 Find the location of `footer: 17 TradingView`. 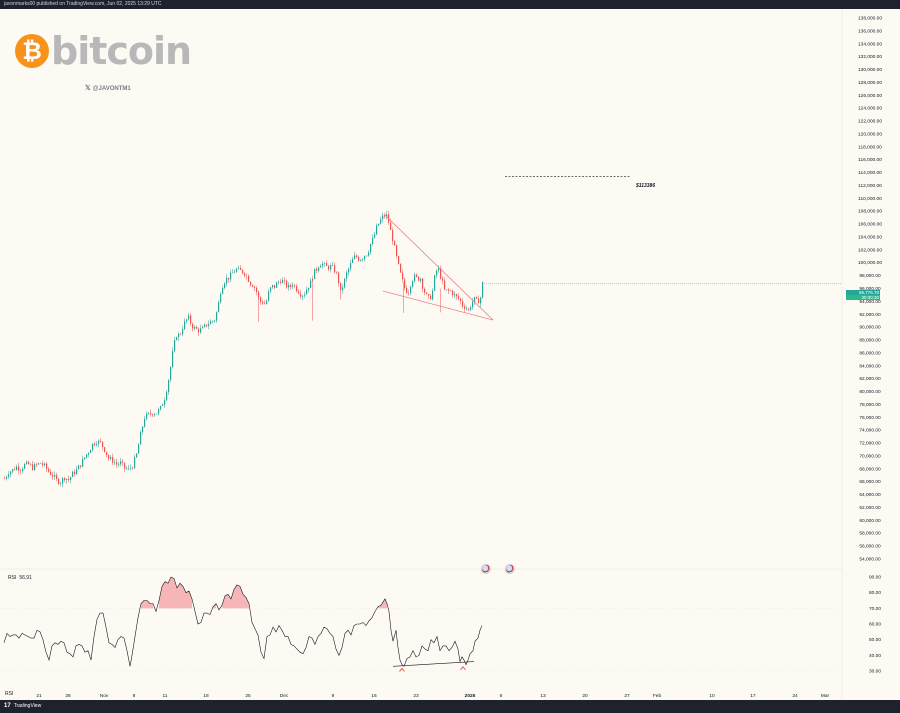

footer: 17 TradingView is located at coordinates (450, 706).